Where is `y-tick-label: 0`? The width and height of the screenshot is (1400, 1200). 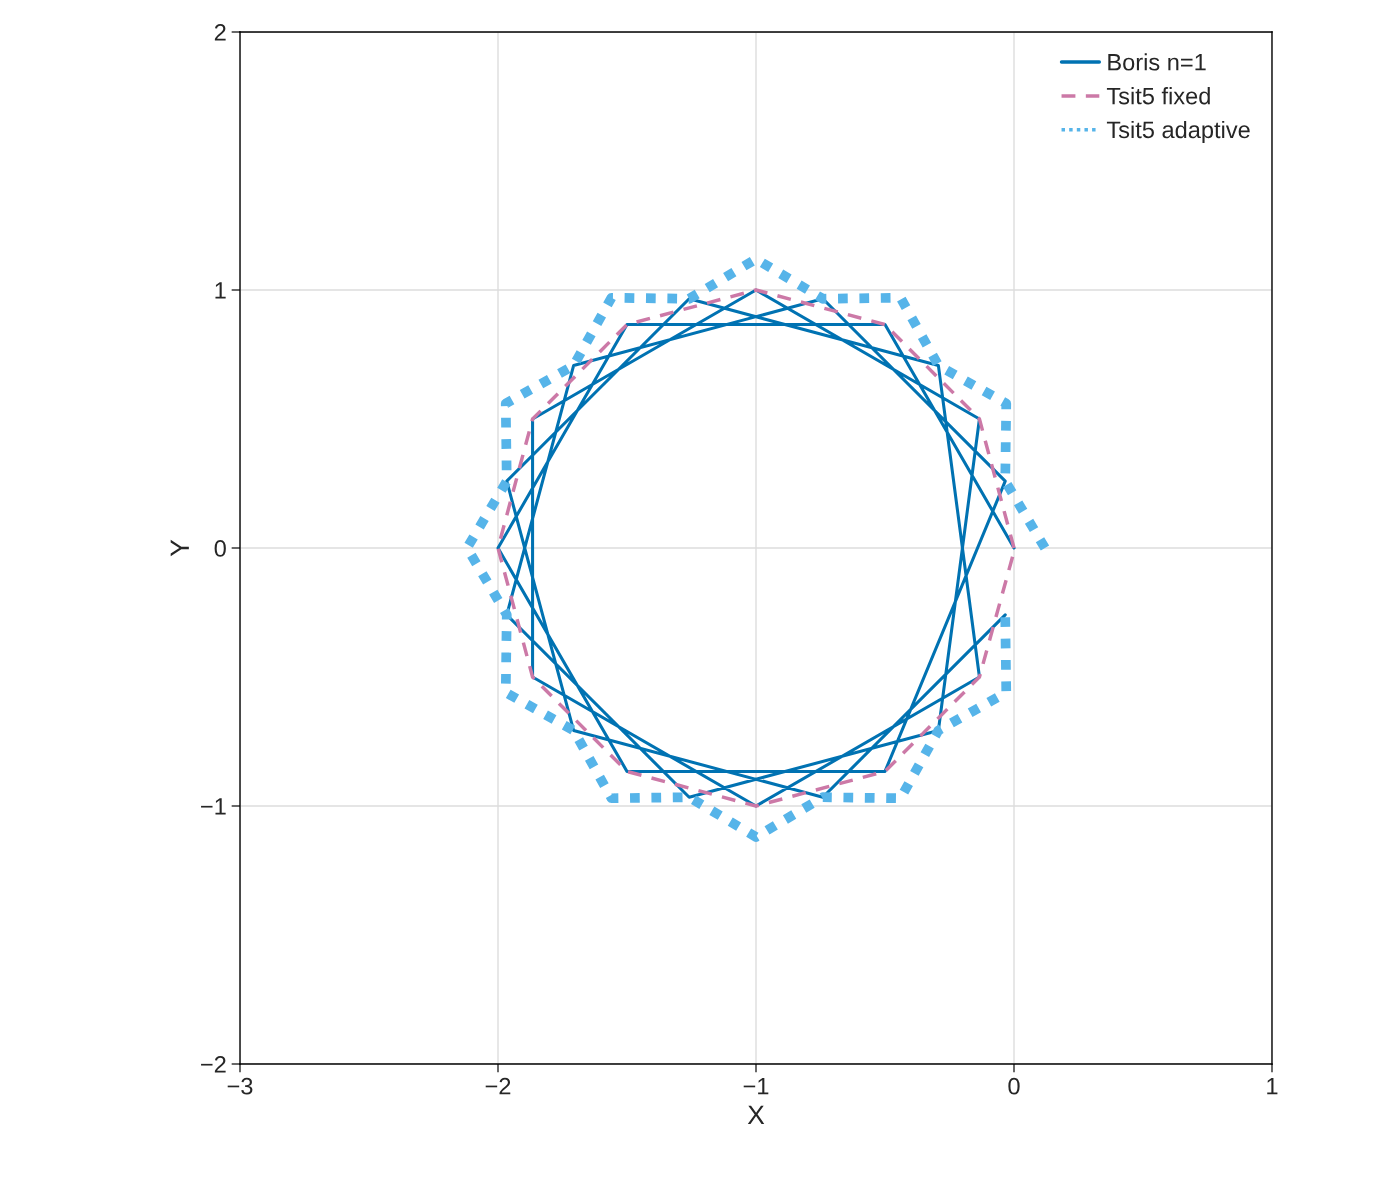 y-tick-label: 0 is located at coordinates (220, 548).